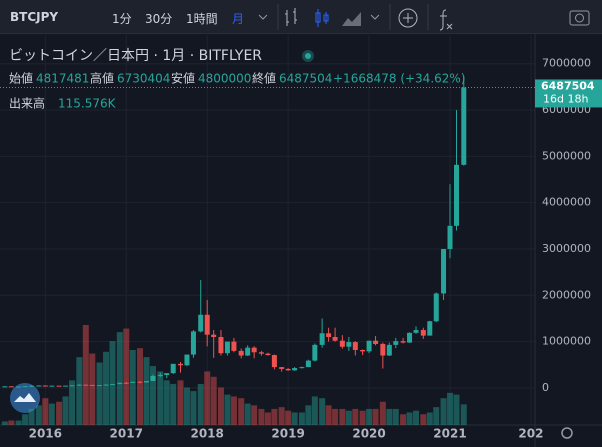 The height and width of the screenshot is (447, 602). I want to click on volume-value: 115.576K, so click(87, 104).